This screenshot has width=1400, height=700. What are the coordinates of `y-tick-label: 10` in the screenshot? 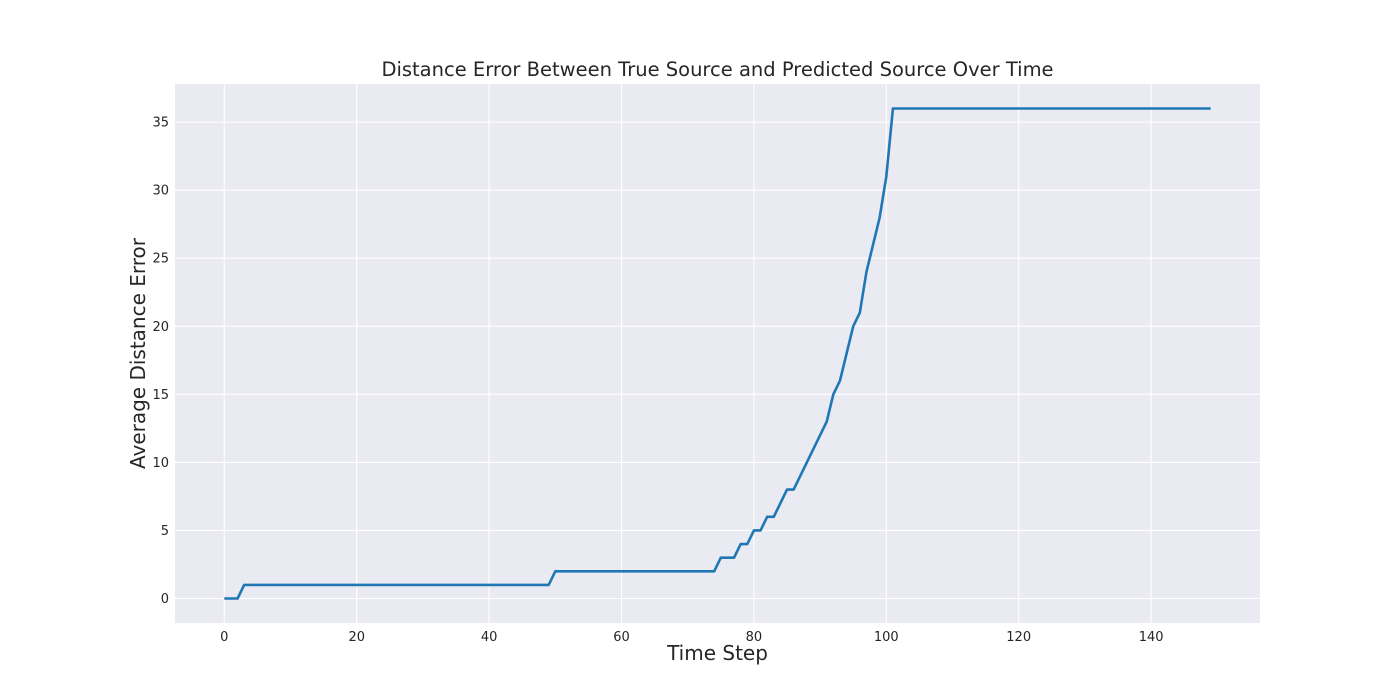 It's located at (160, 463).